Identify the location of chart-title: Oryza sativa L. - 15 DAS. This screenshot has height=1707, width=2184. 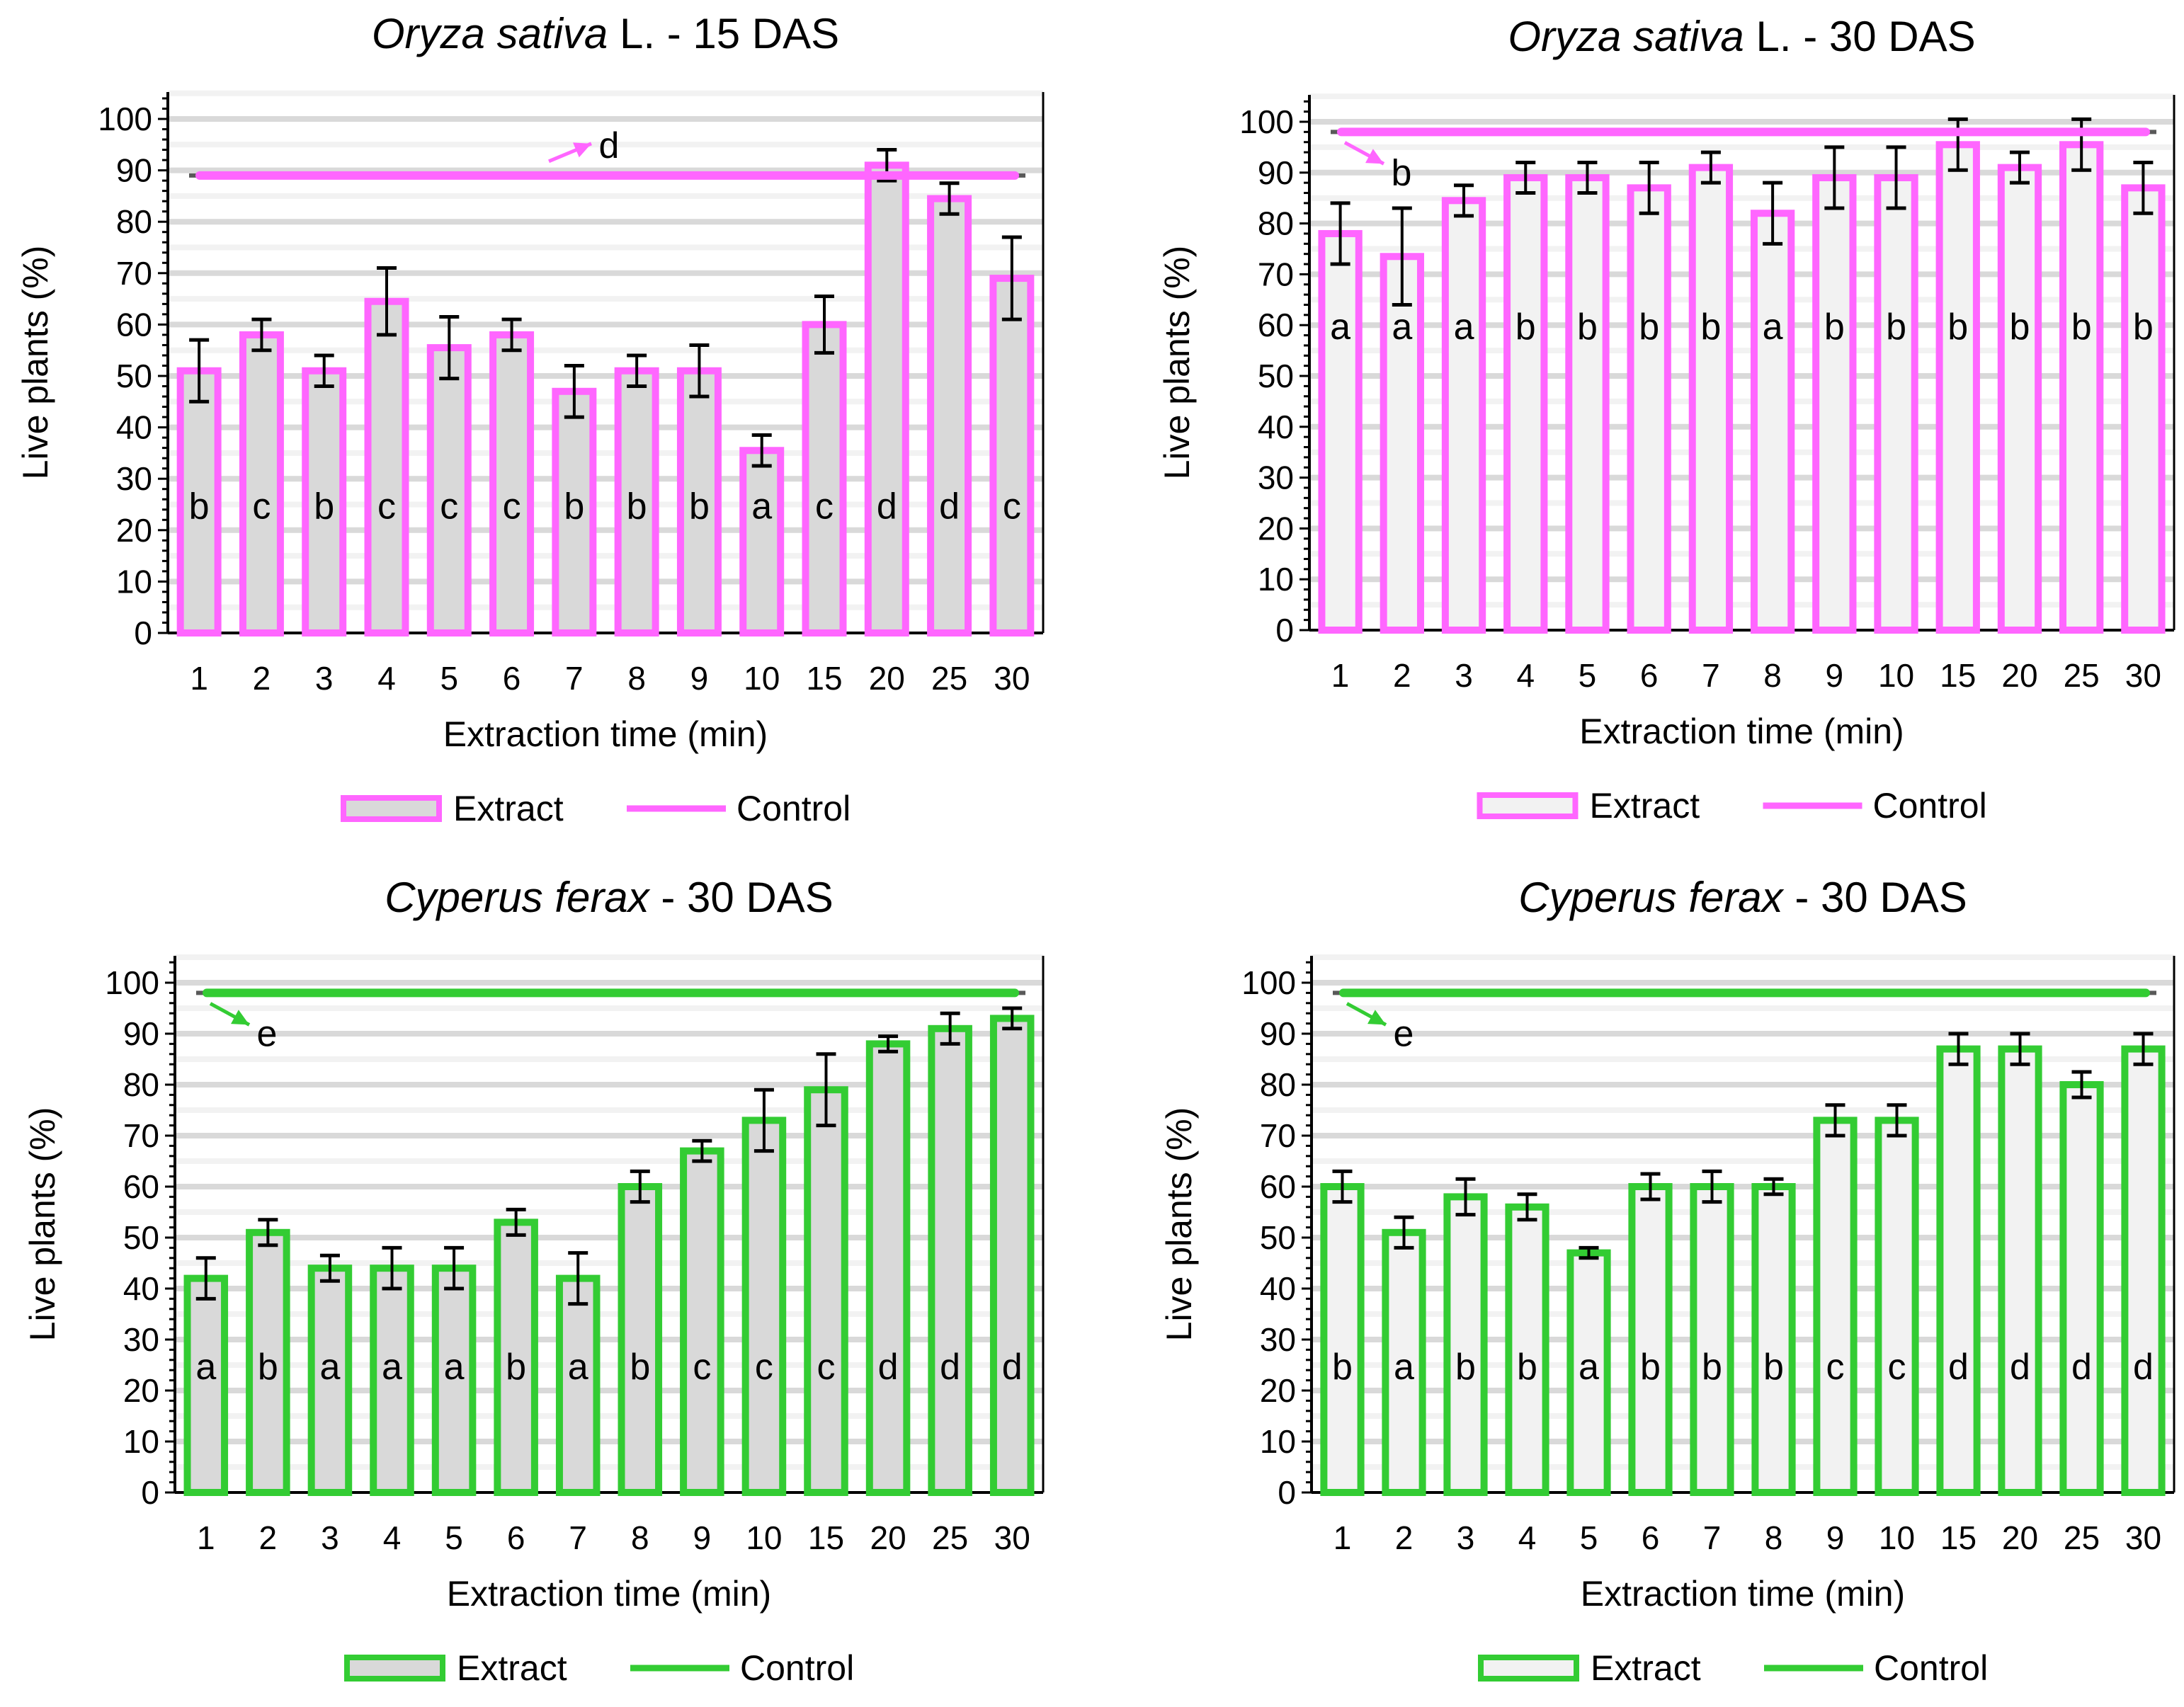
(606, 33).